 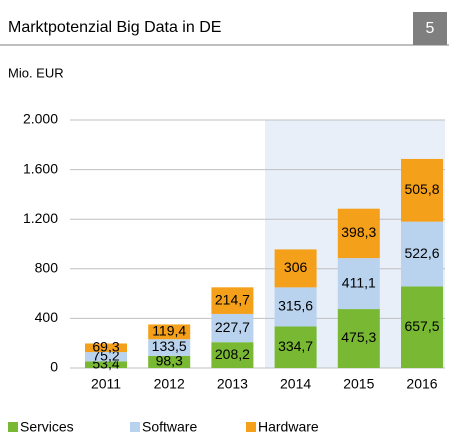 What do you see at coordinates (47, 268) in the screenshot?
I see `y-tick-label: 800` at bounding box center [47, 268].